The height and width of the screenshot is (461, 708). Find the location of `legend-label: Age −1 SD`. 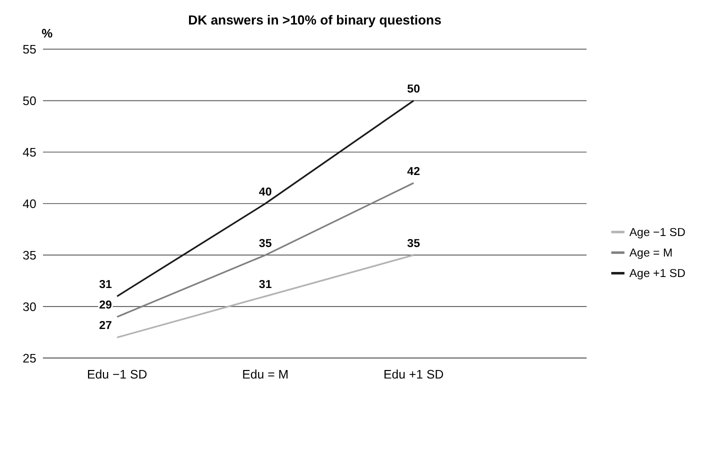

legend-label: Age −1 SD is located at coordinates (657, 233).